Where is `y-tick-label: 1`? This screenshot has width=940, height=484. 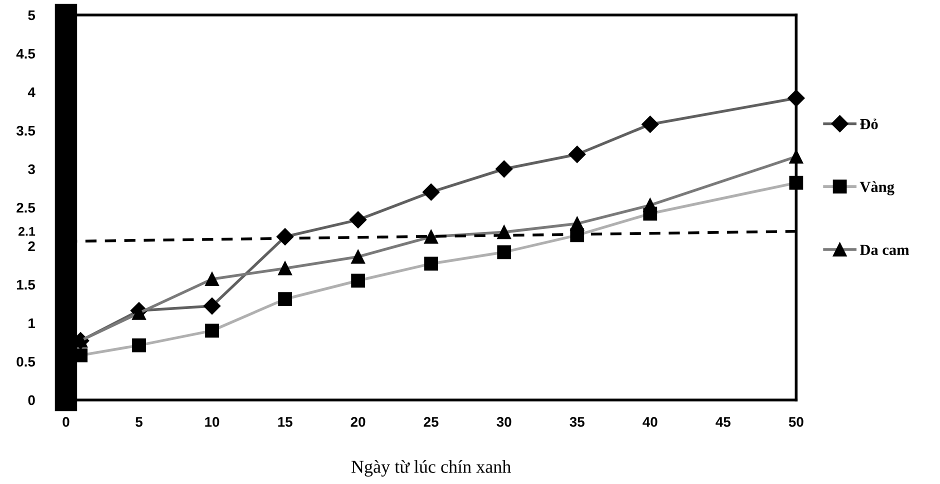 y-tick-label: 1 is located at coordinates (32, 323).